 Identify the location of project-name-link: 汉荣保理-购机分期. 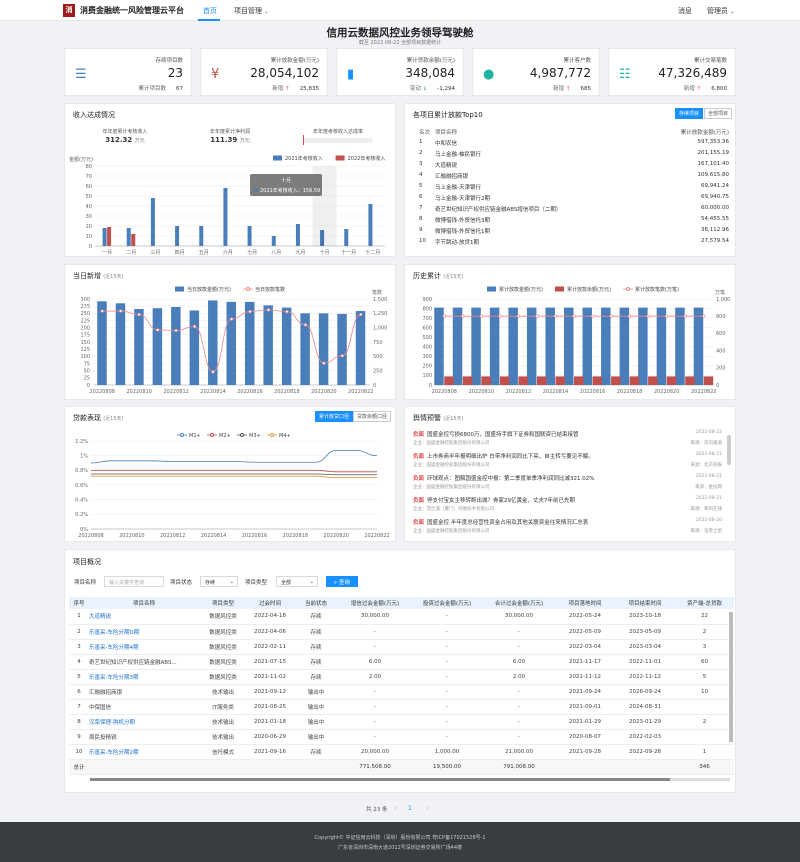
(144, 722).